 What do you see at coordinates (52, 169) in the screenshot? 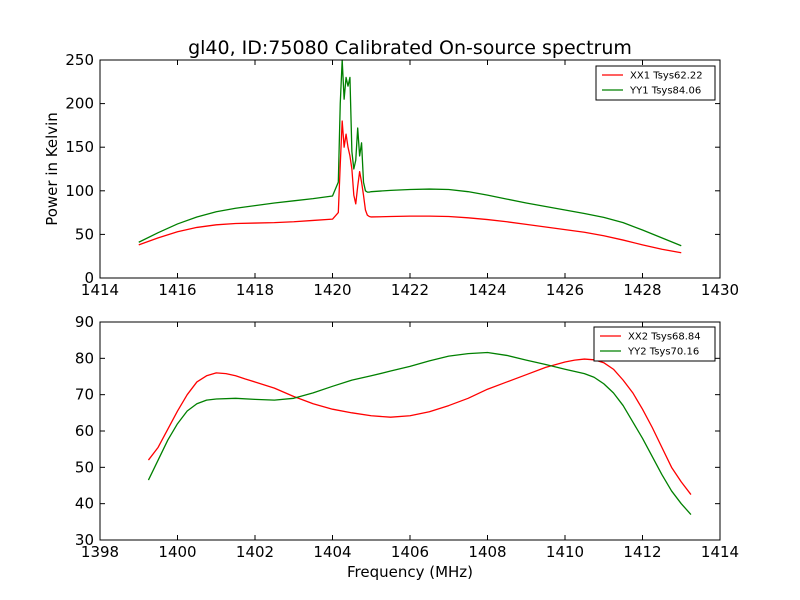
I see `y-axis-label: Power in Kelvin` at bounding box center [52, 169].